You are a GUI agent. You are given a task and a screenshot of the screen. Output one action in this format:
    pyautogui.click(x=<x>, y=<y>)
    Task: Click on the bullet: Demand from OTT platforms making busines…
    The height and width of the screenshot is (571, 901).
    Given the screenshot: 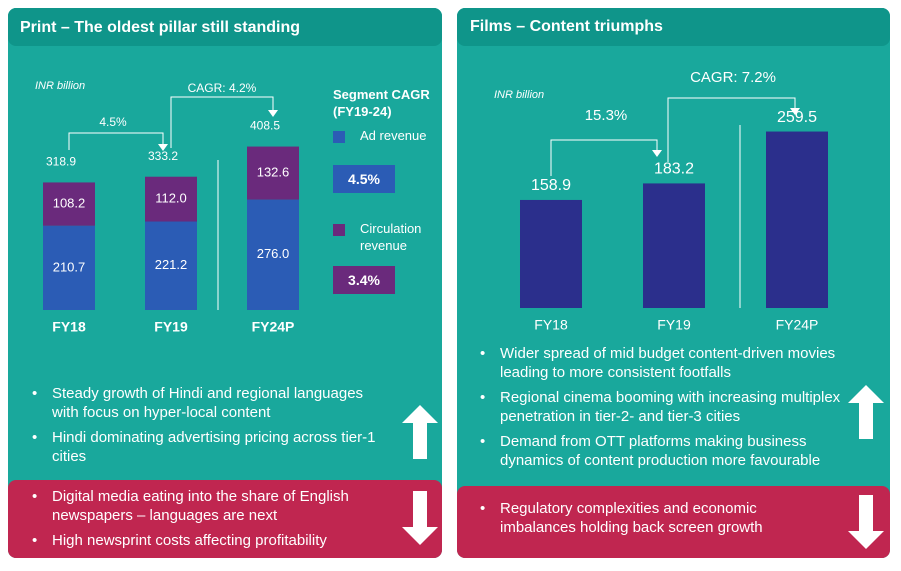 What is the action you would take?
    pyautogui.click(x=663, y=451)
    